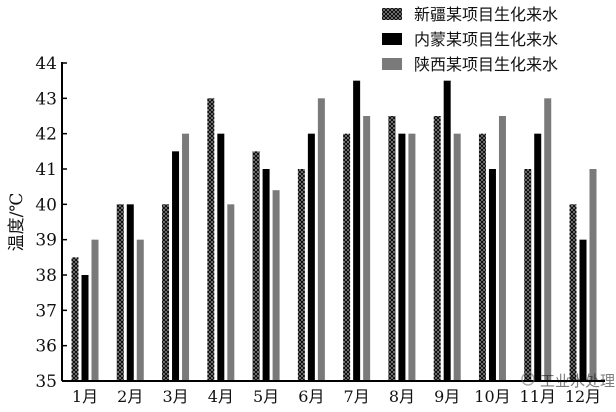 The width and height of the screenshot is (616, 412). Describe the element at coordinates (17, 222) in the screenshot. I see `y-axis-label: 温度/℃` at that location.